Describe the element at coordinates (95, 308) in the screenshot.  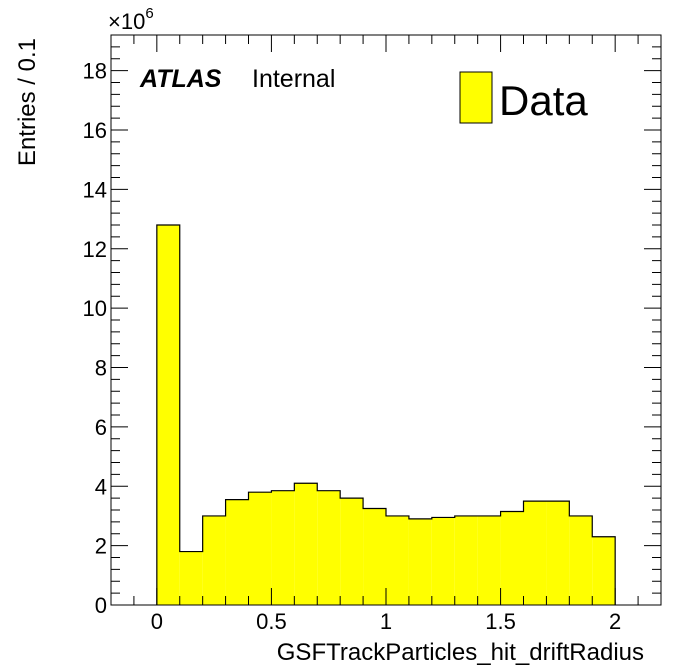
I see `y-tick-label: 10` at that location.